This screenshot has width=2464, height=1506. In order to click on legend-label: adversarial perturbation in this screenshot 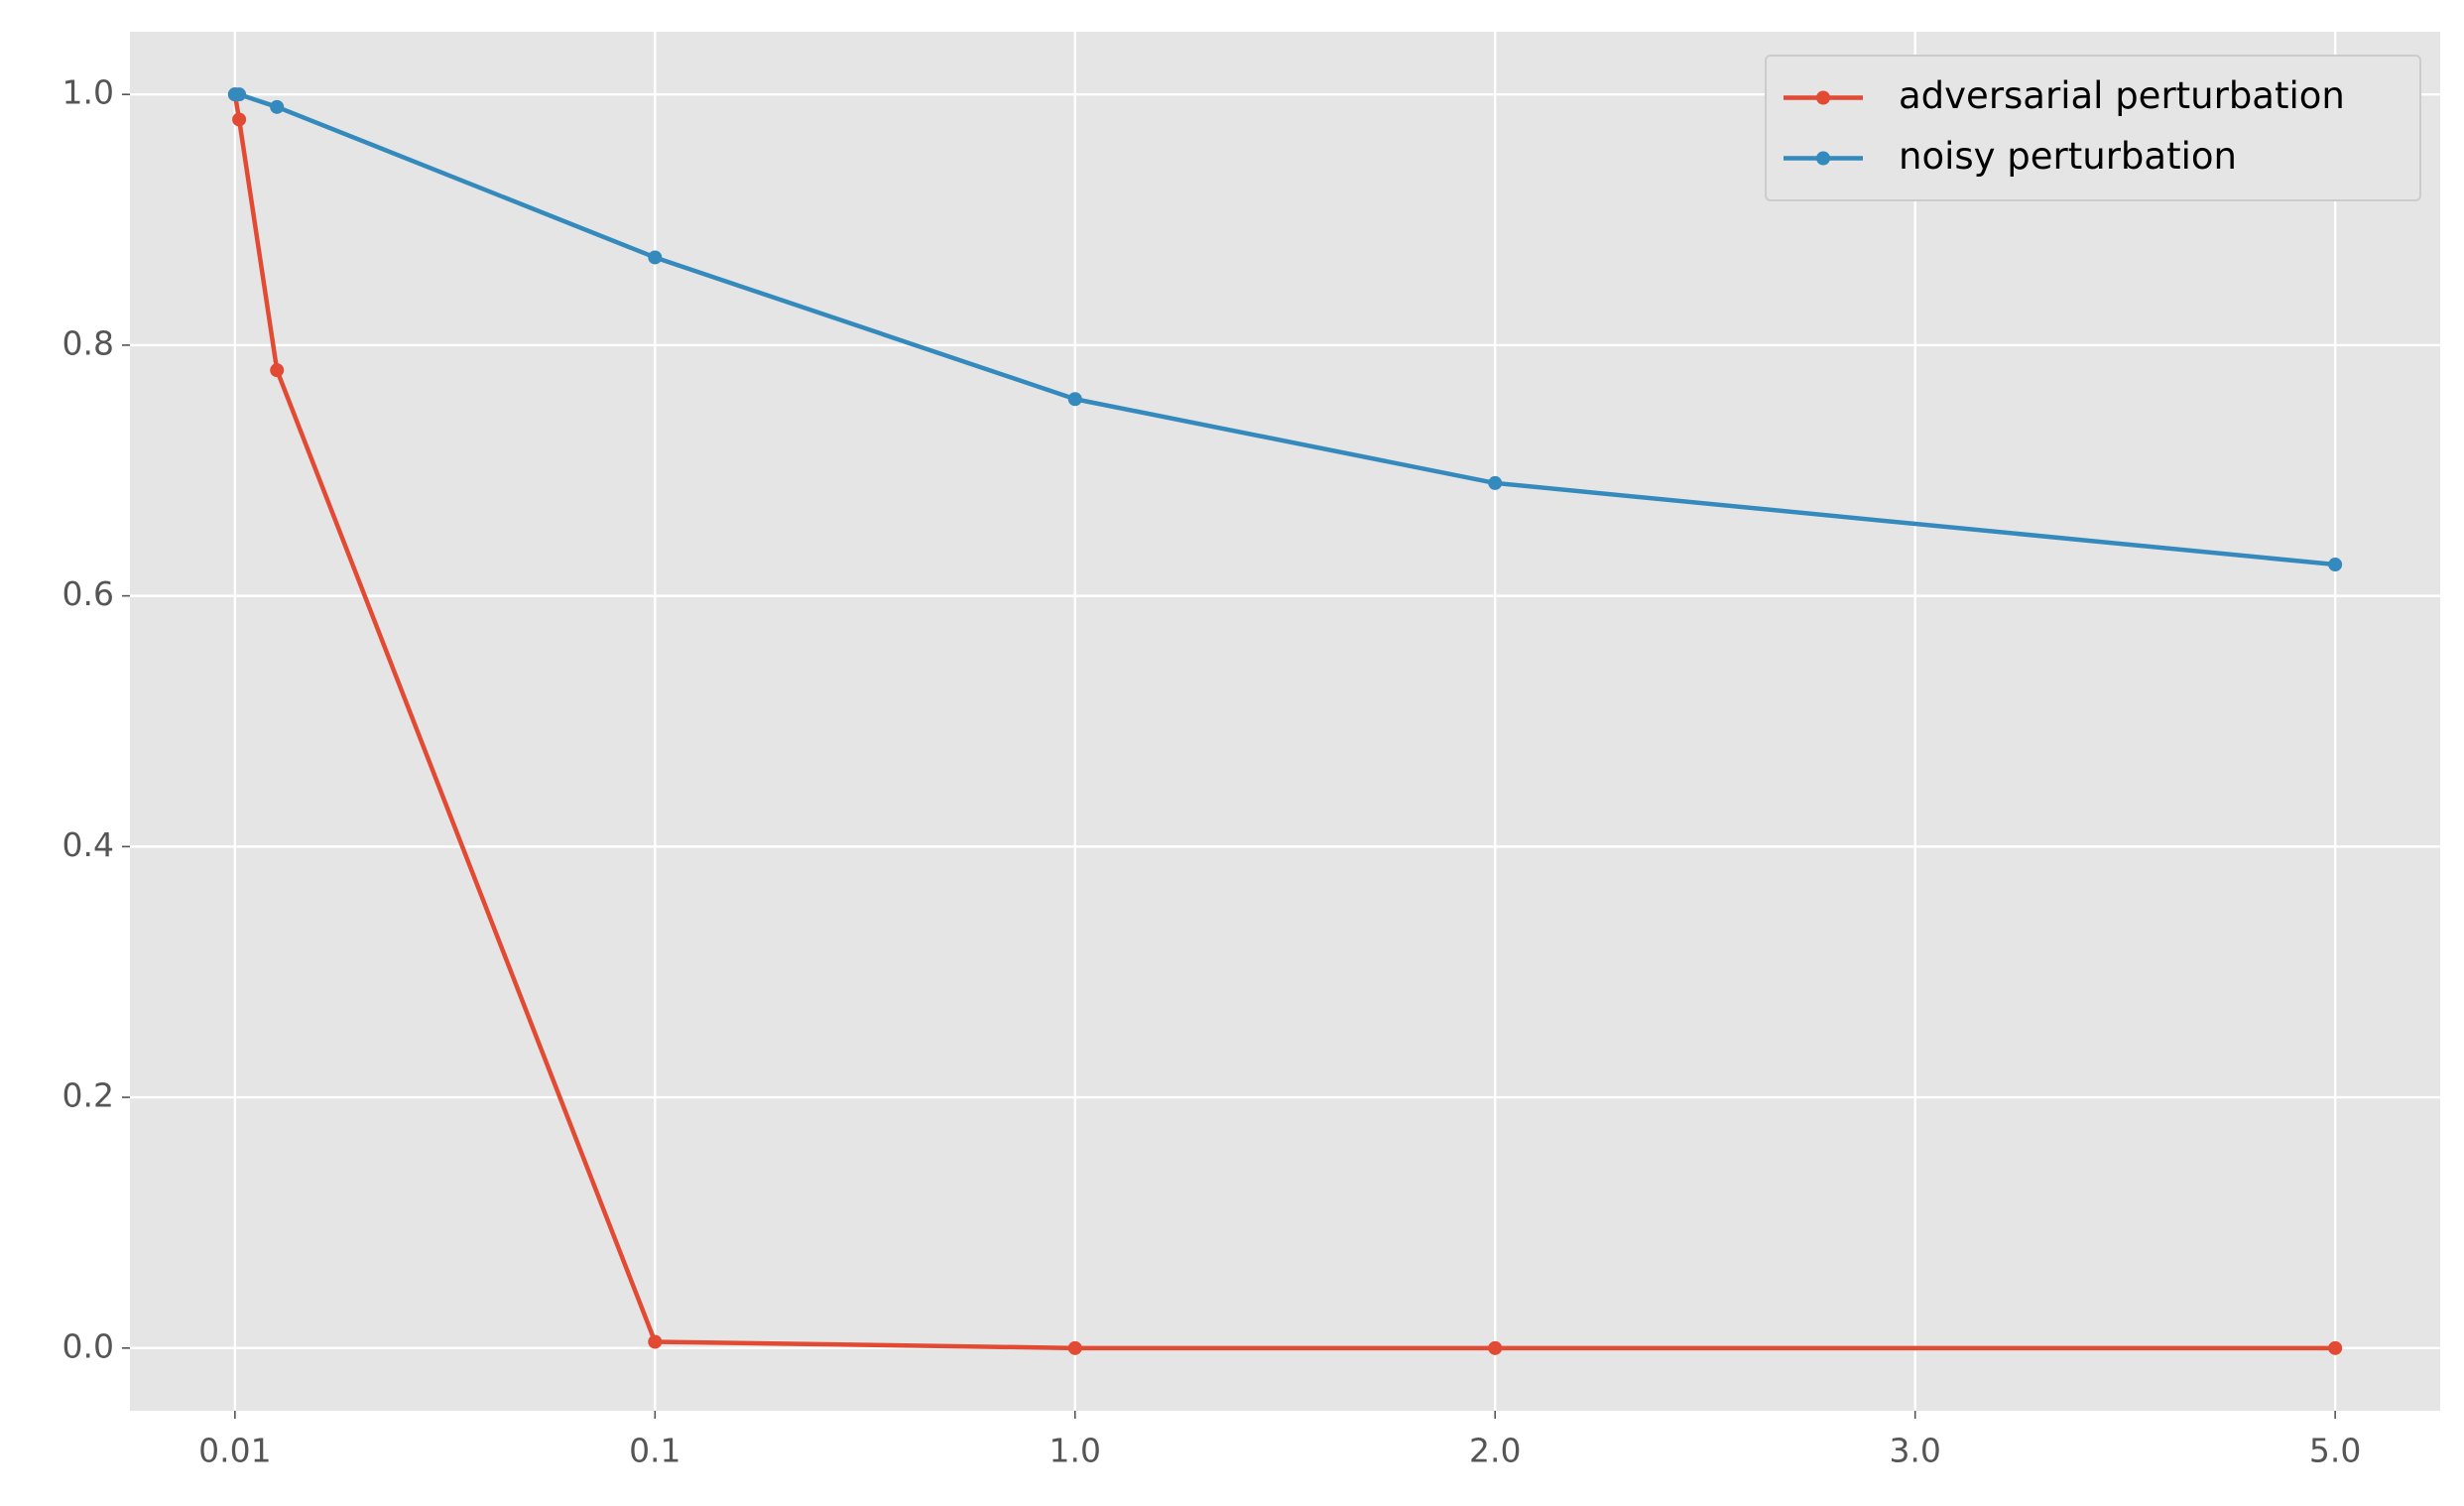, I will do `click(2122, 95)`.